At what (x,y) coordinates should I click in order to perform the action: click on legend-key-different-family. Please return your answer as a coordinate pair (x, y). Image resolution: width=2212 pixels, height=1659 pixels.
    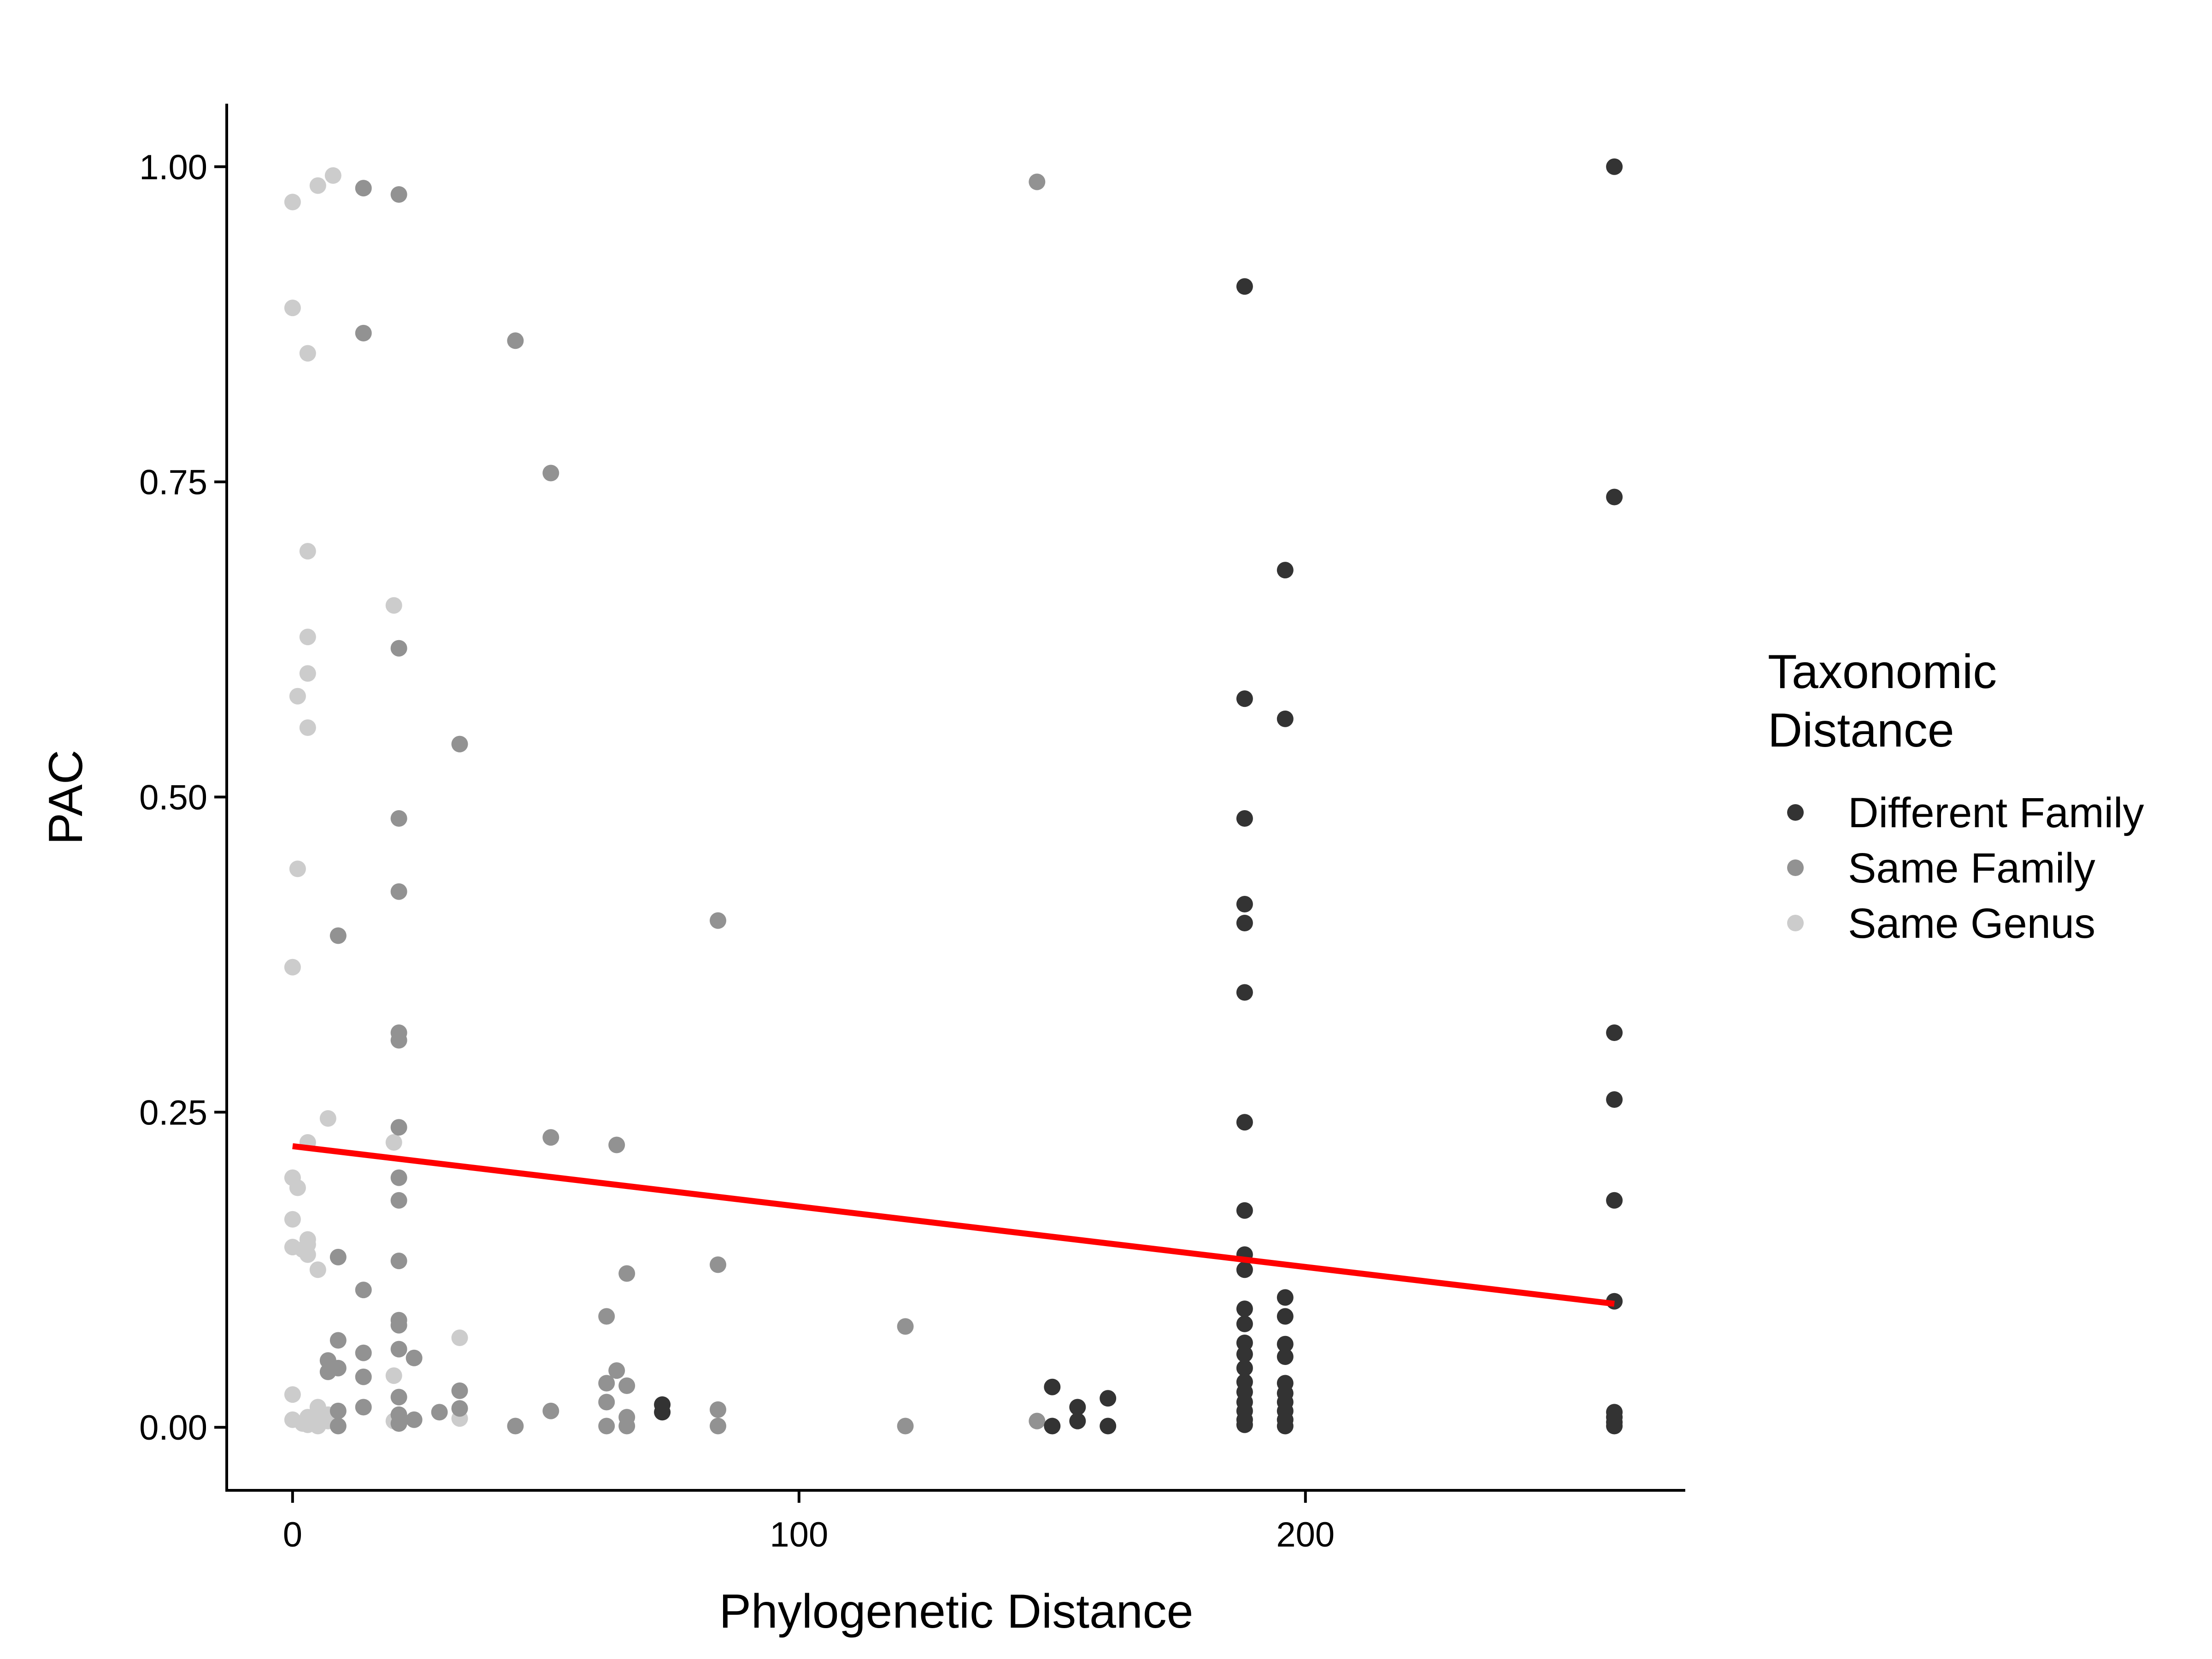
    Looking at the image, I should click on (1795, 812).